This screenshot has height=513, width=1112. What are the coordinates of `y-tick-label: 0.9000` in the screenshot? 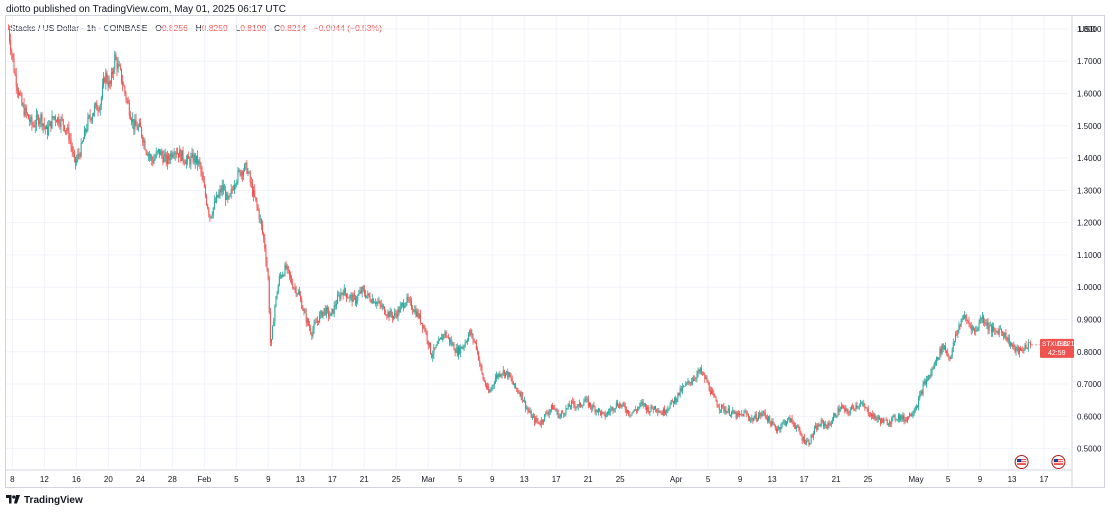 It's located at (1089, 319).